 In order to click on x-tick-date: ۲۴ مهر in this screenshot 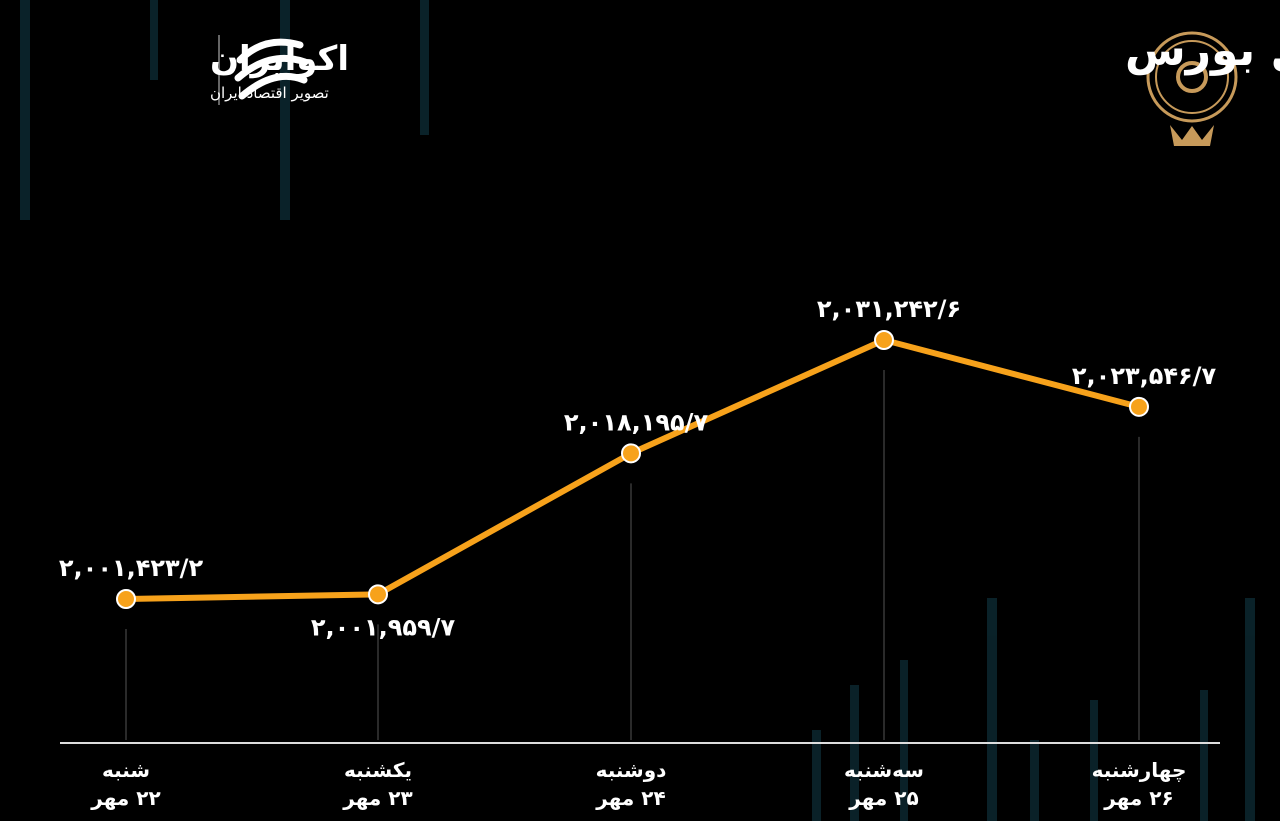, I will do `click(630, 798)`.